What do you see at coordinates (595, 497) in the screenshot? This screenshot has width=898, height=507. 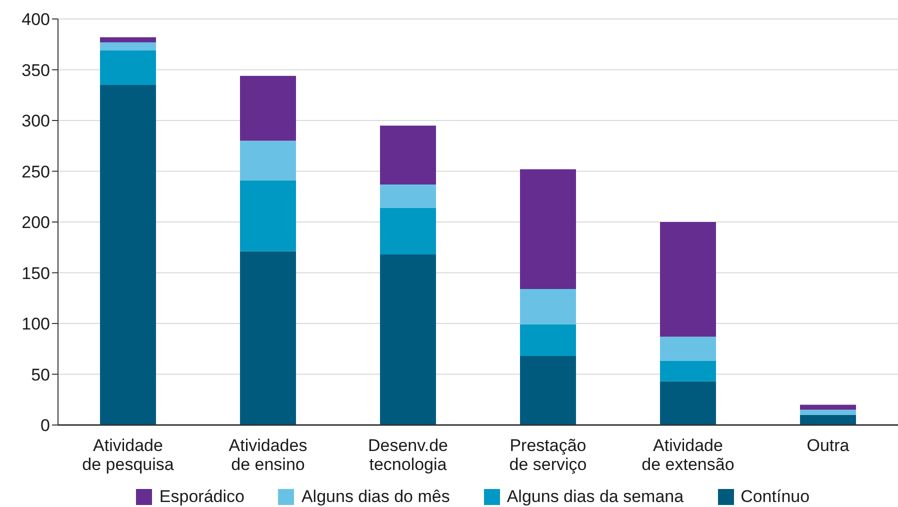 I see `legend-label: Alguns dias da semana` at bounding box center [595, 497].